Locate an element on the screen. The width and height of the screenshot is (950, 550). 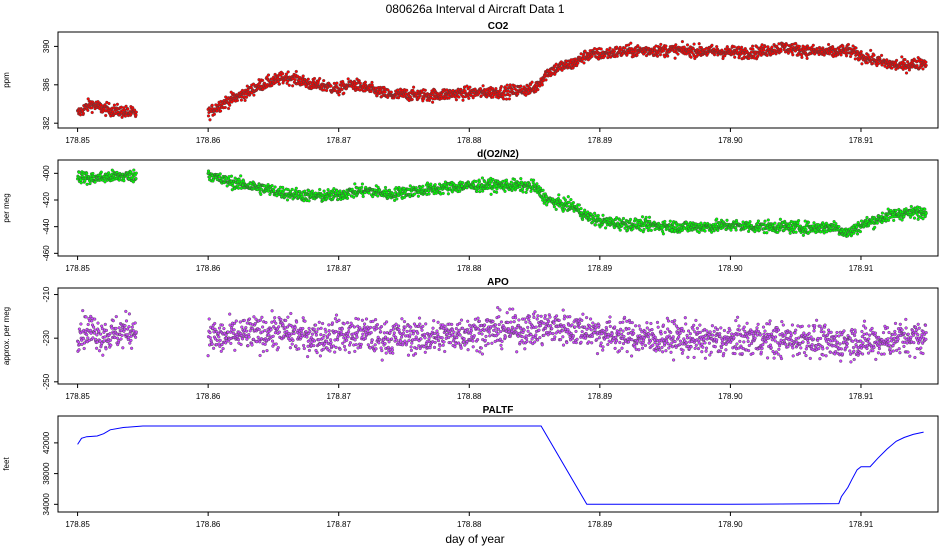
x-tick-label: 178.87 is located at coordinates (338, 140).